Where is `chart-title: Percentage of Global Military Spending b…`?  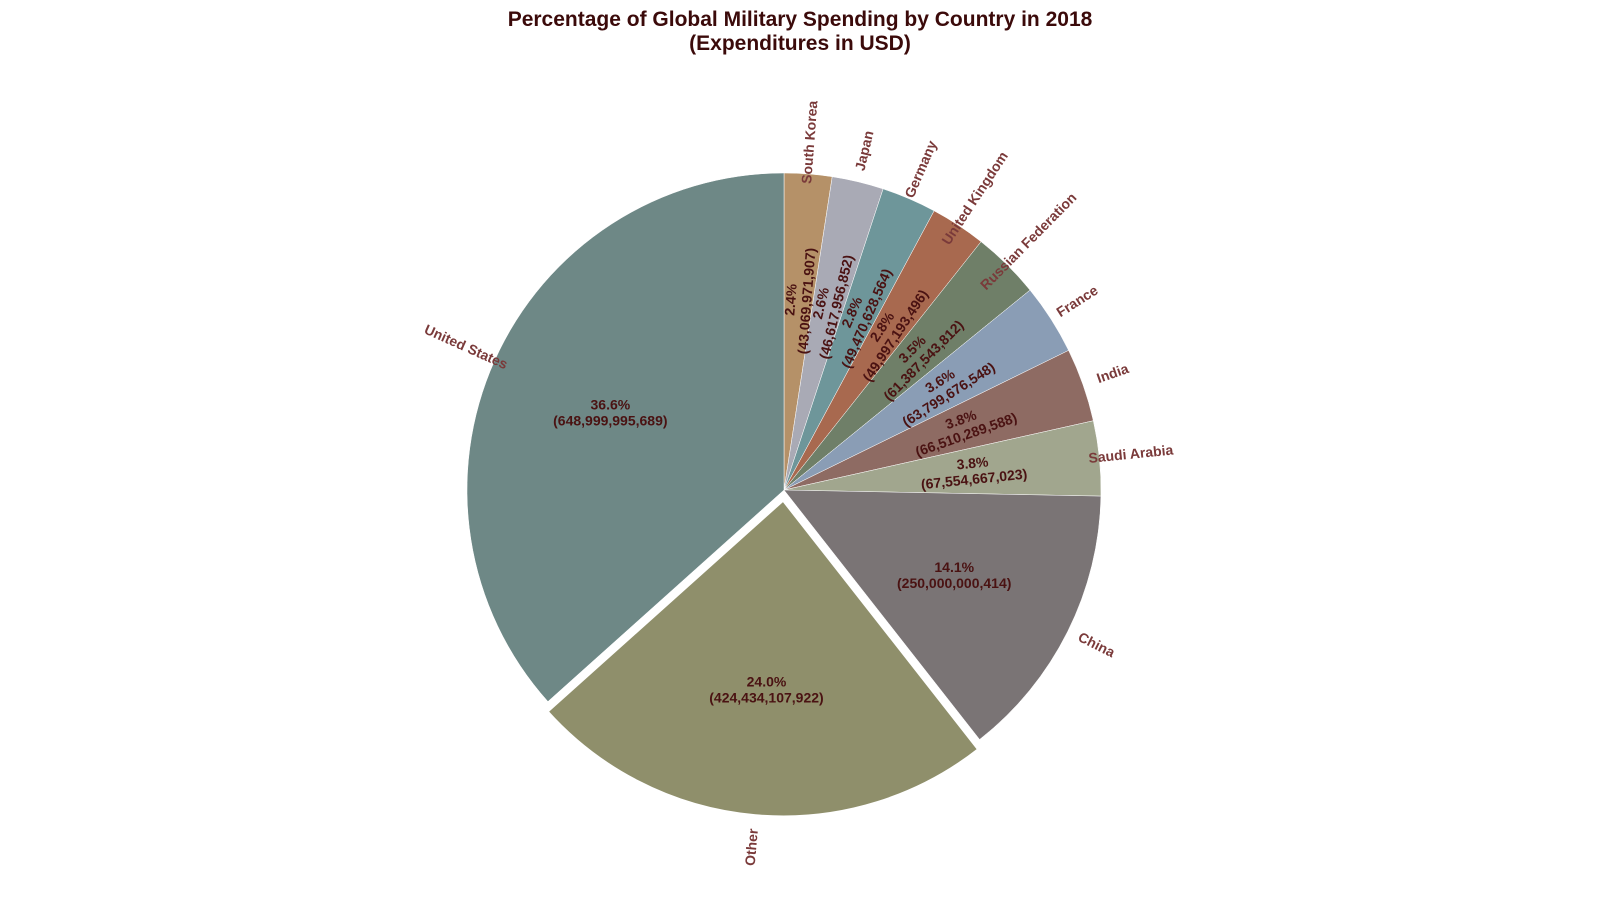 chart-title: Percentage of Global Military Spending b… is located at coordinates (800, 32).